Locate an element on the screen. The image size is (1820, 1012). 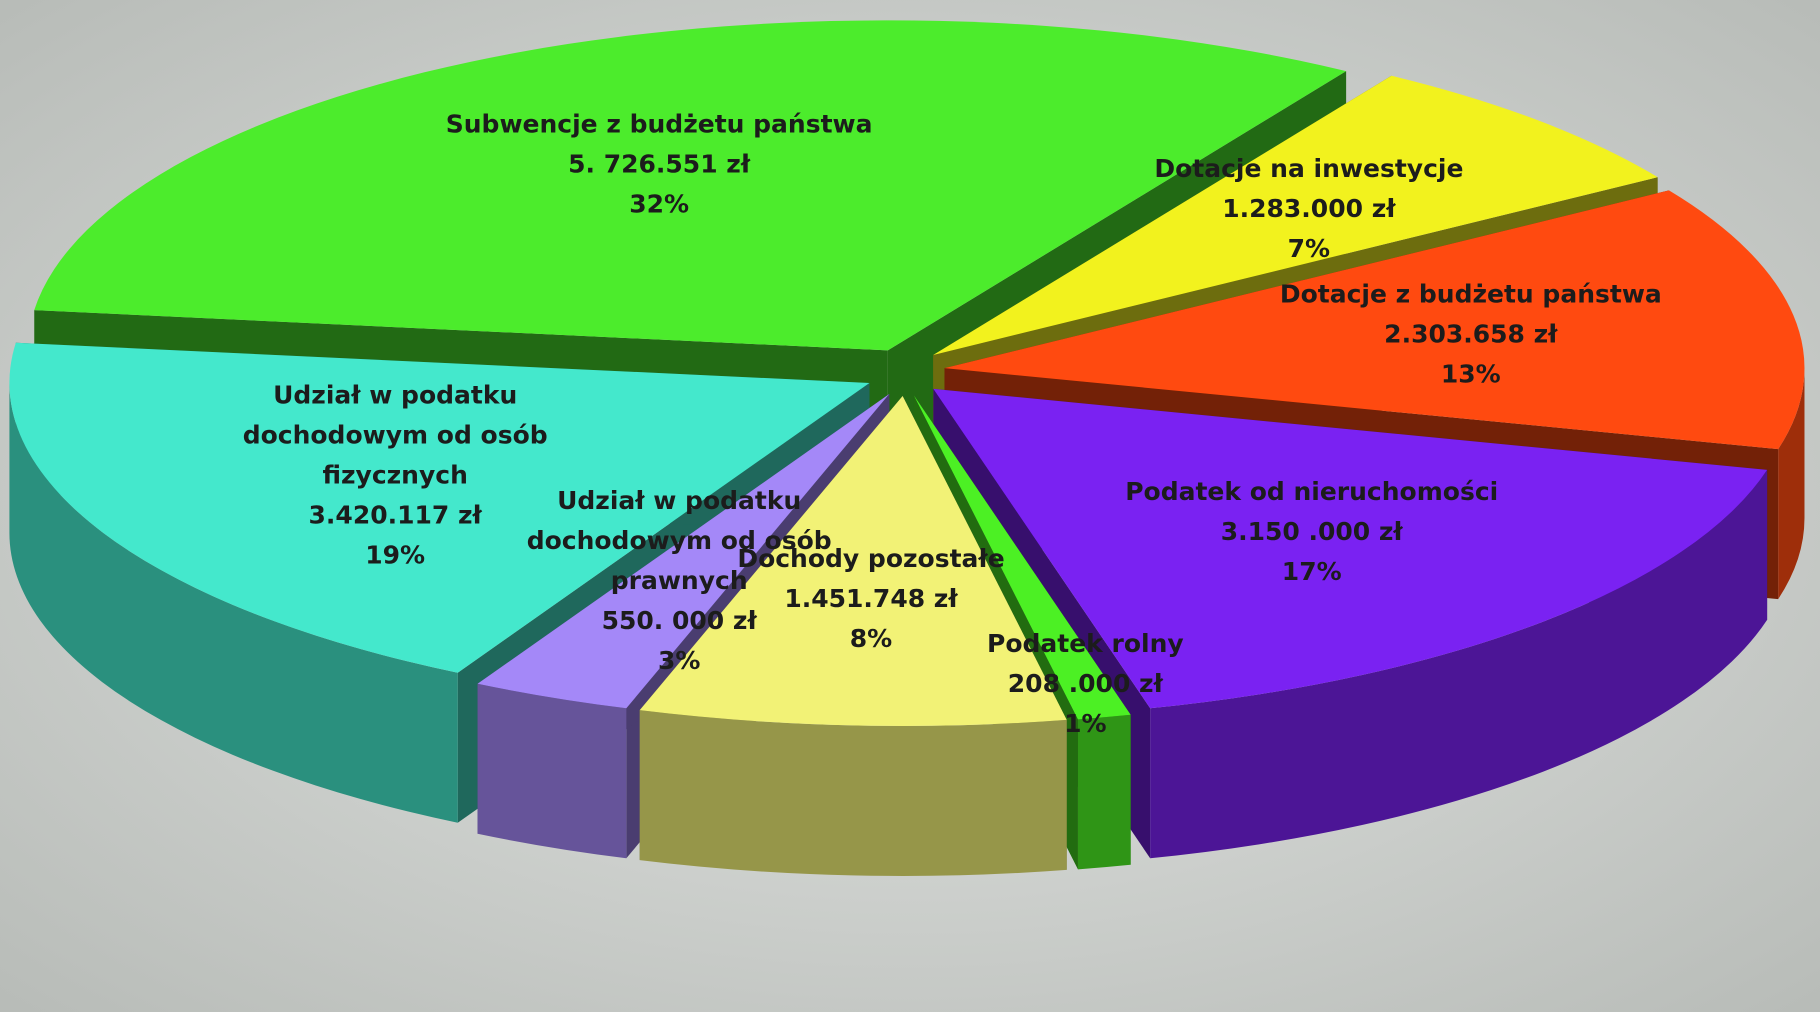
slice-label: Dochody pozostałe is located at coordinates (870, 558).